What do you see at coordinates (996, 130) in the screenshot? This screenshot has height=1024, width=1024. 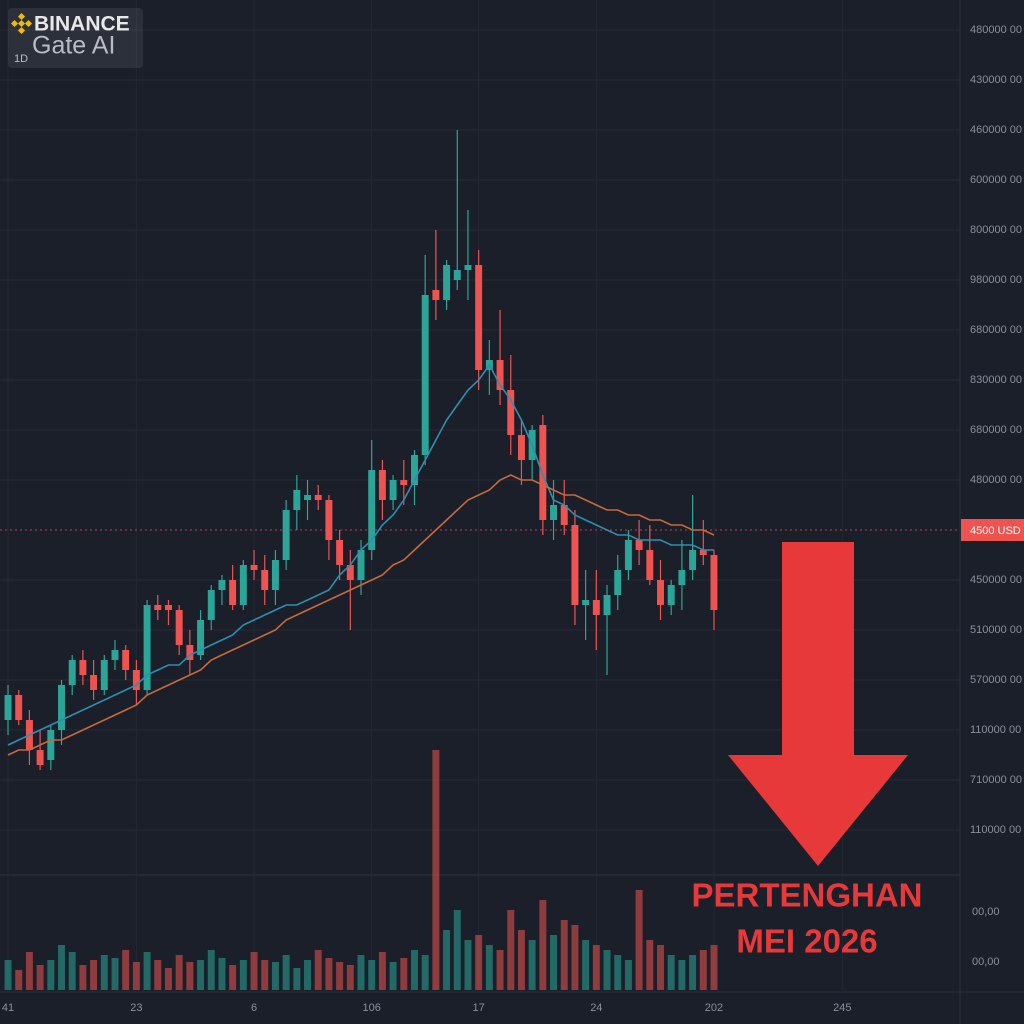 I see `y-tick-label: 460000 00` at bounding box center [996, 130].